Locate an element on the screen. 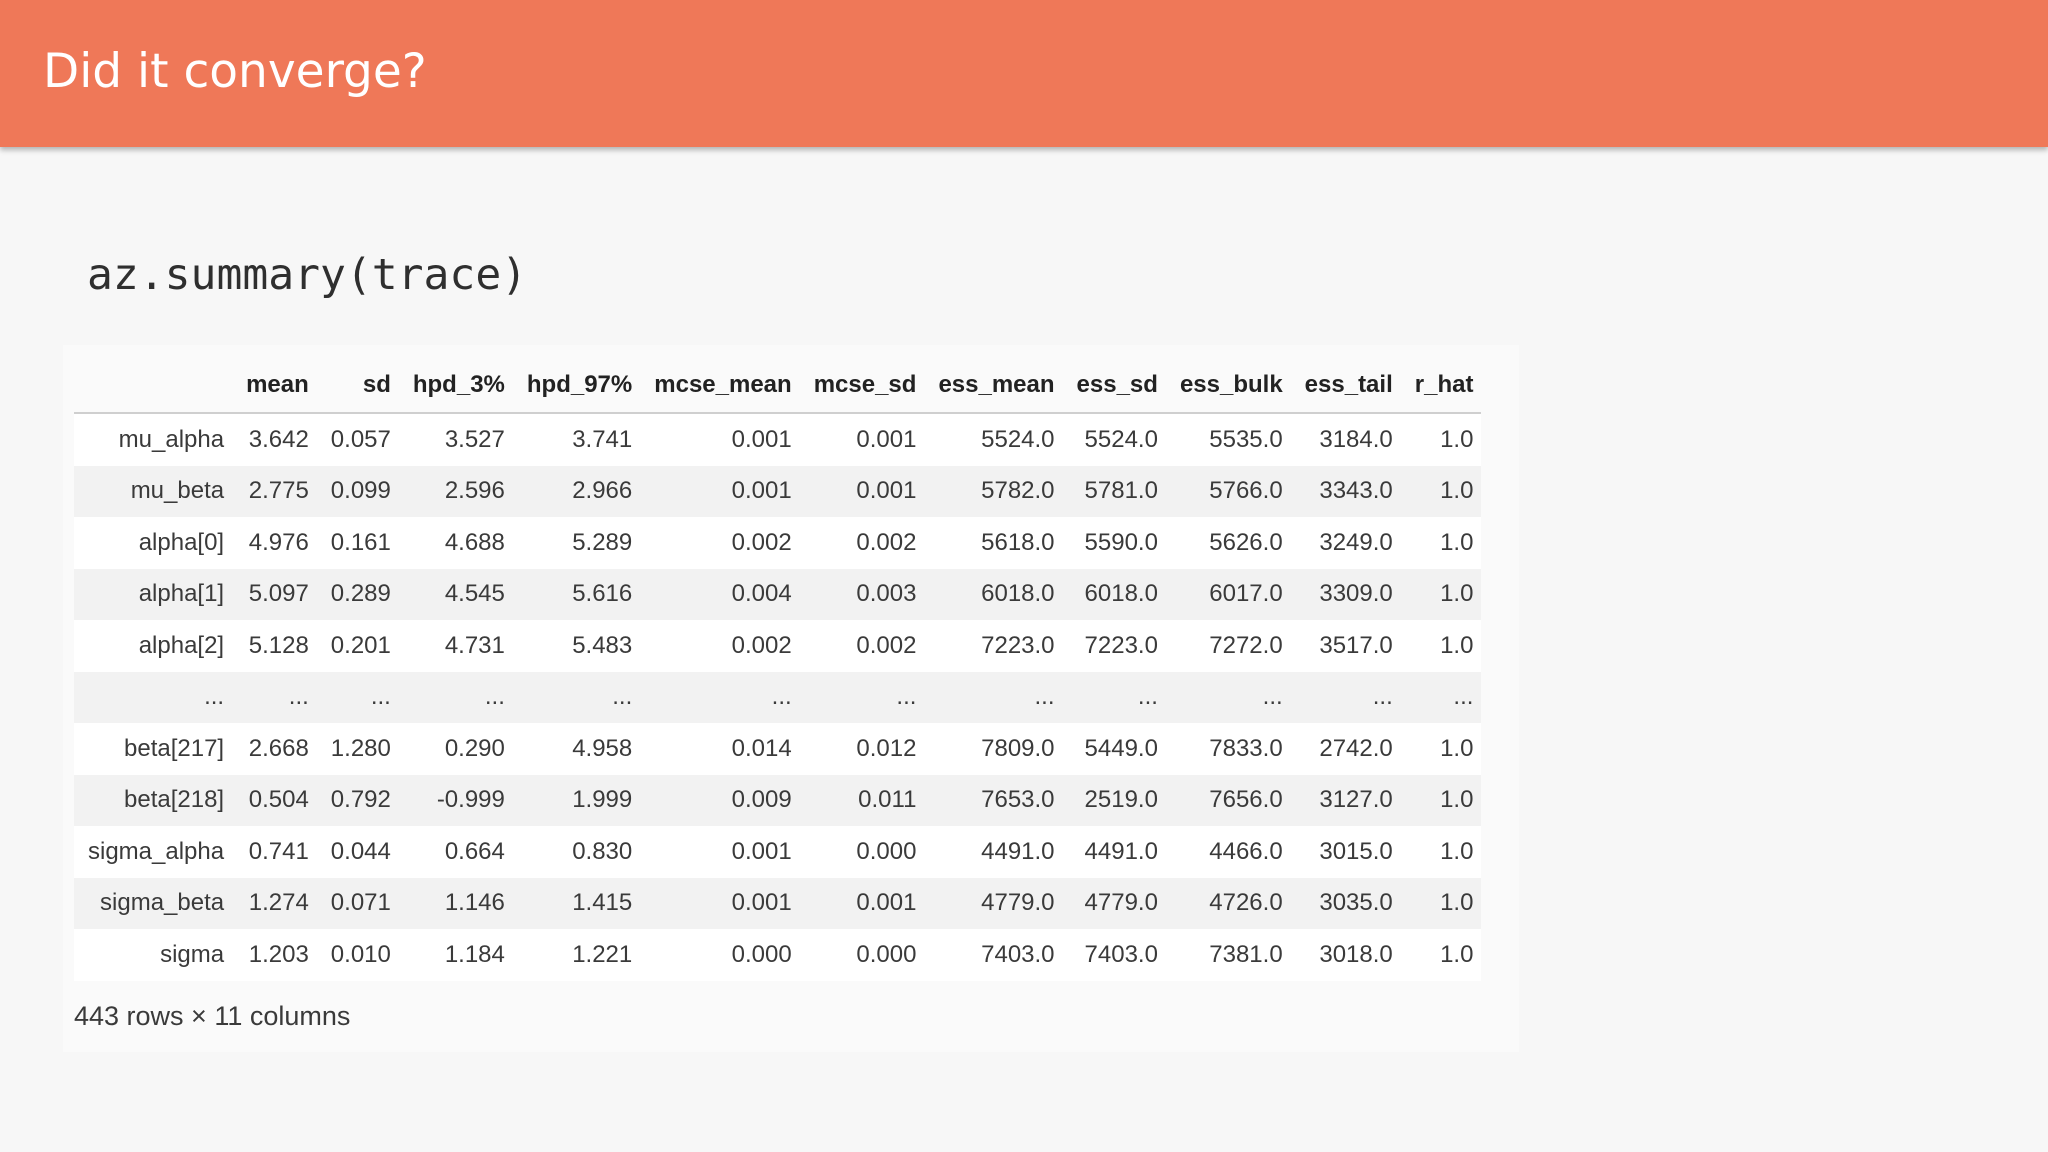 The width and height of the screenshot is (2048, 1152). table-cell: 1.221 is located at coordinates (602, 954).